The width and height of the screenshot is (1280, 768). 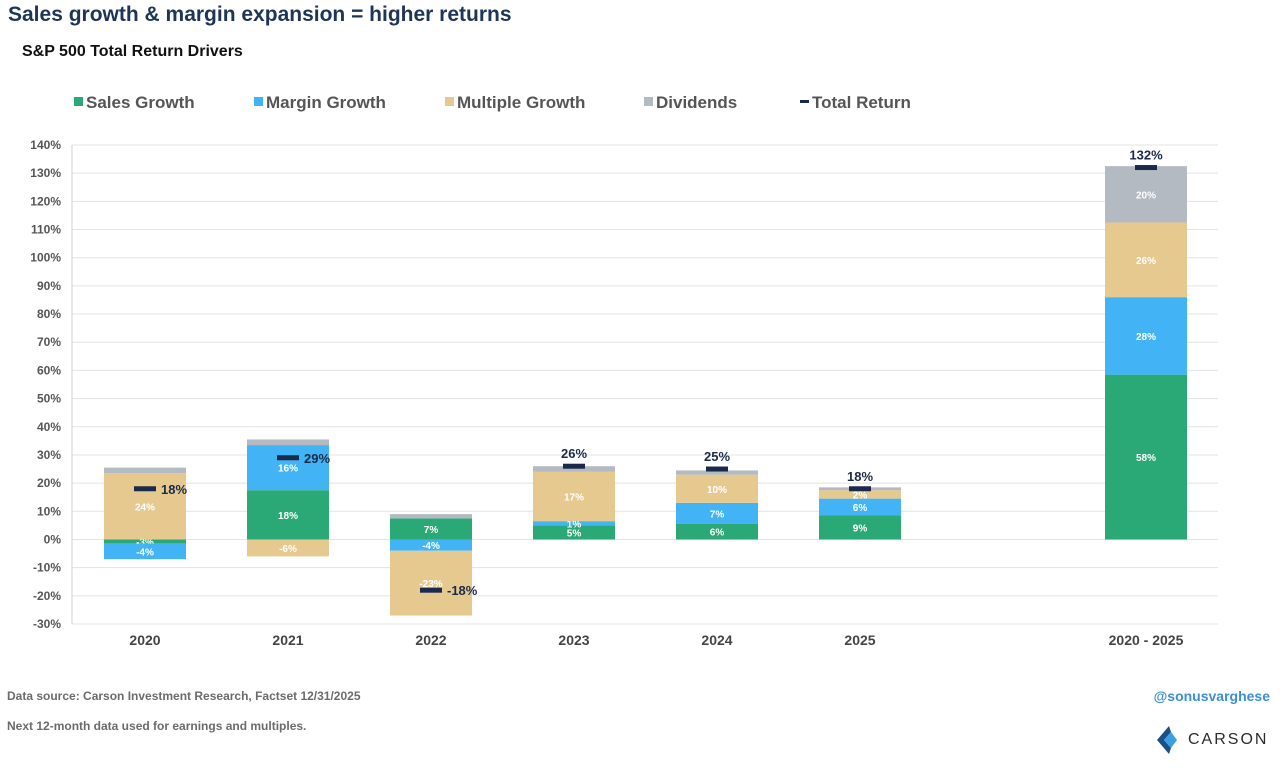 I want to click on y-tick-label: 60%, so click(x=49, y=370).